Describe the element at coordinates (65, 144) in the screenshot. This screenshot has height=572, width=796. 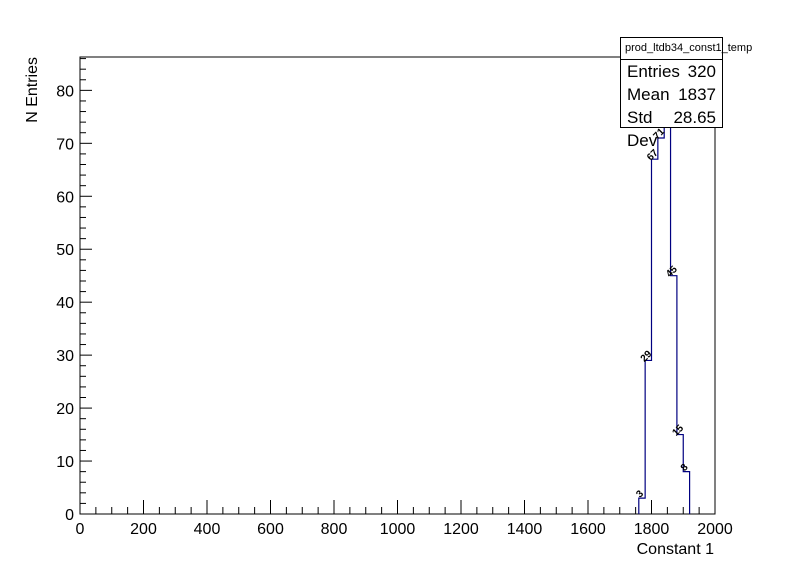
I see `y-tick-label: 70` at that location.